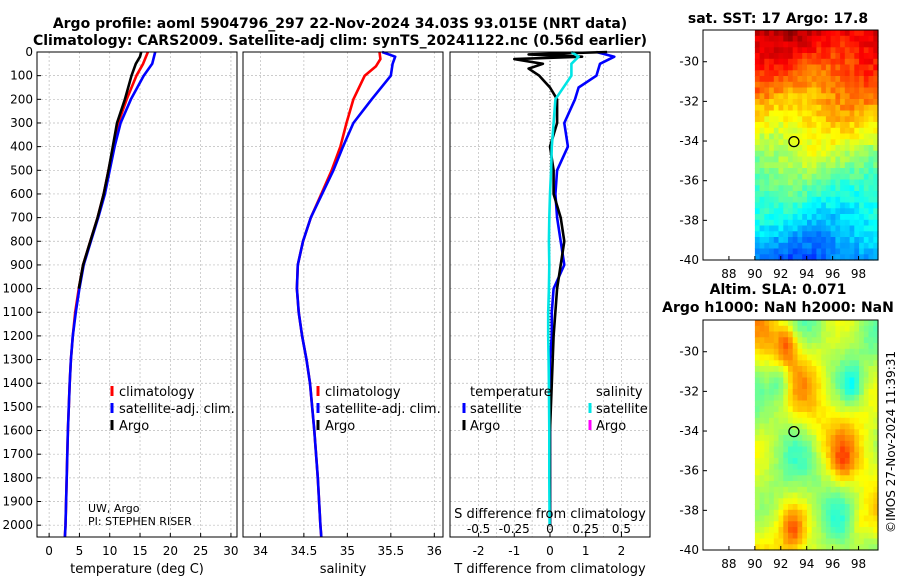 This screenshot has width=900, height=580. Describe the element at coordinates (109, 551) in the screenshot. I see `x-tick-label: 10` at that location.